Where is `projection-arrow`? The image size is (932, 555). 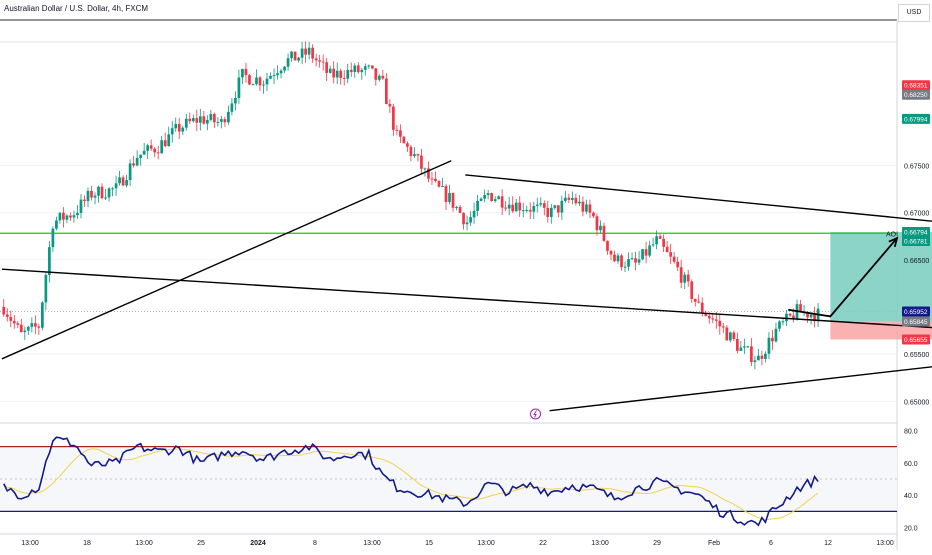 projection-arrow is located at coordinates (843, 277).